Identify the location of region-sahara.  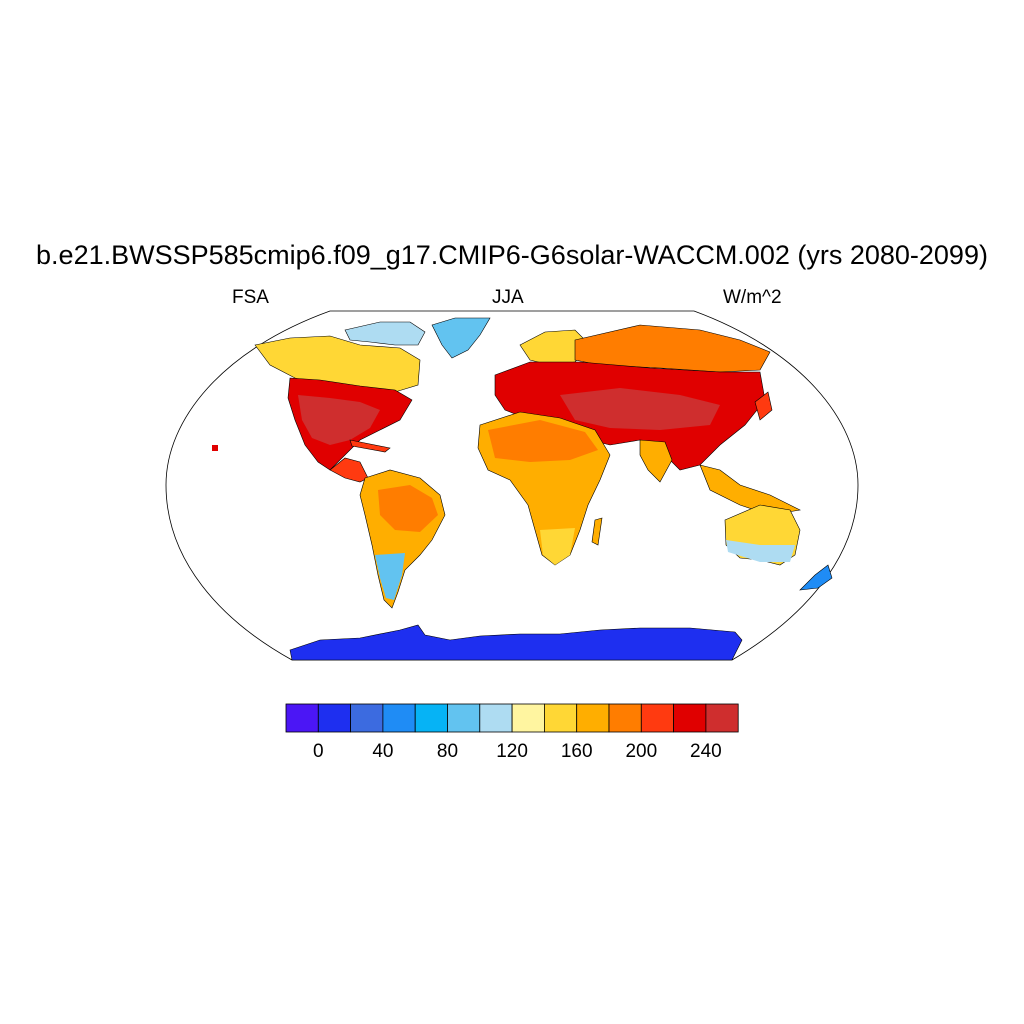
(543, 441).